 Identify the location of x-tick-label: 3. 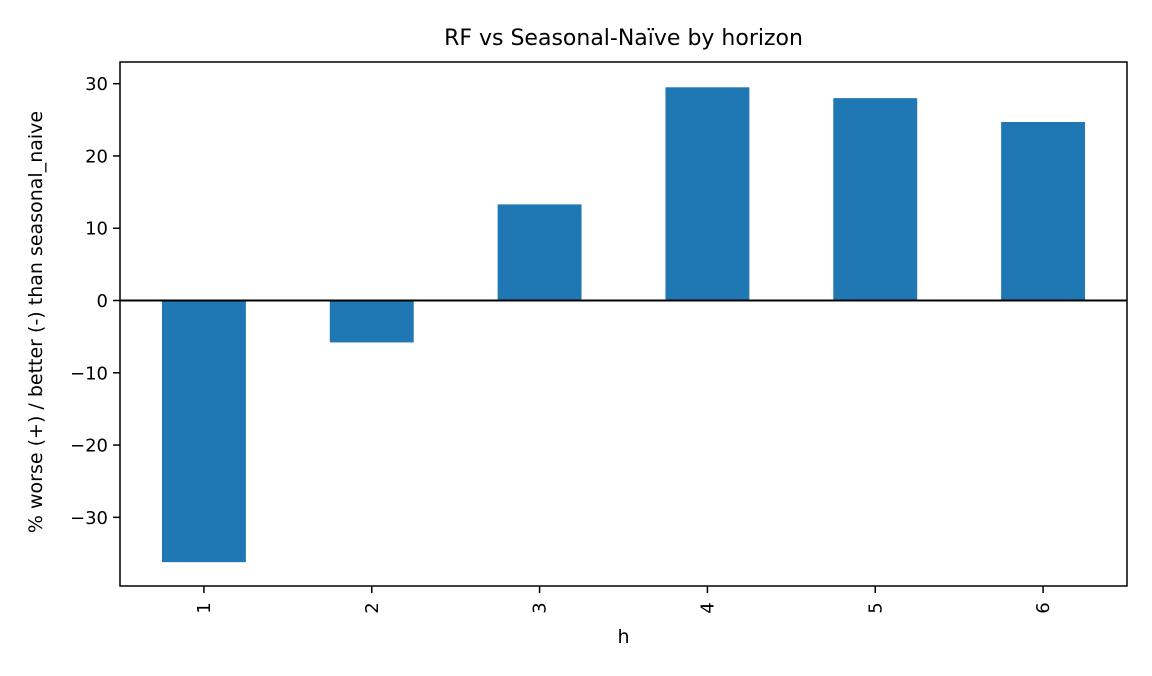
(540, 607).